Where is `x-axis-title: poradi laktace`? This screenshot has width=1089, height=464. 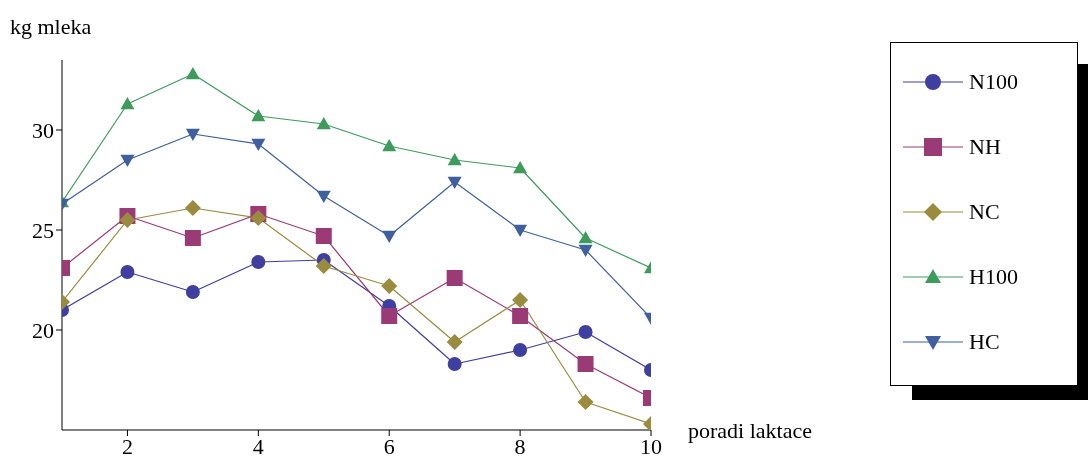 x-axis-title: poradi laktace is located at coordinates (750, 431).